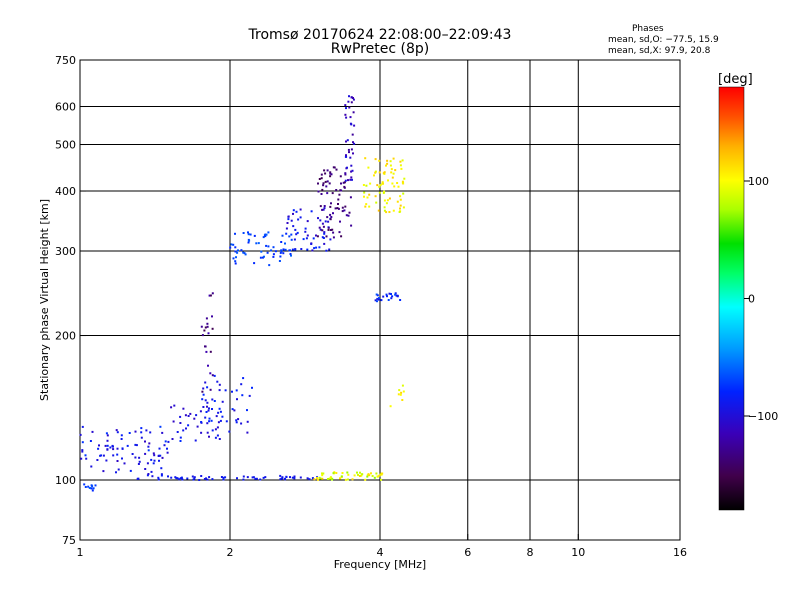  I want to click on y-tick-label: 600, so click(65, 107).